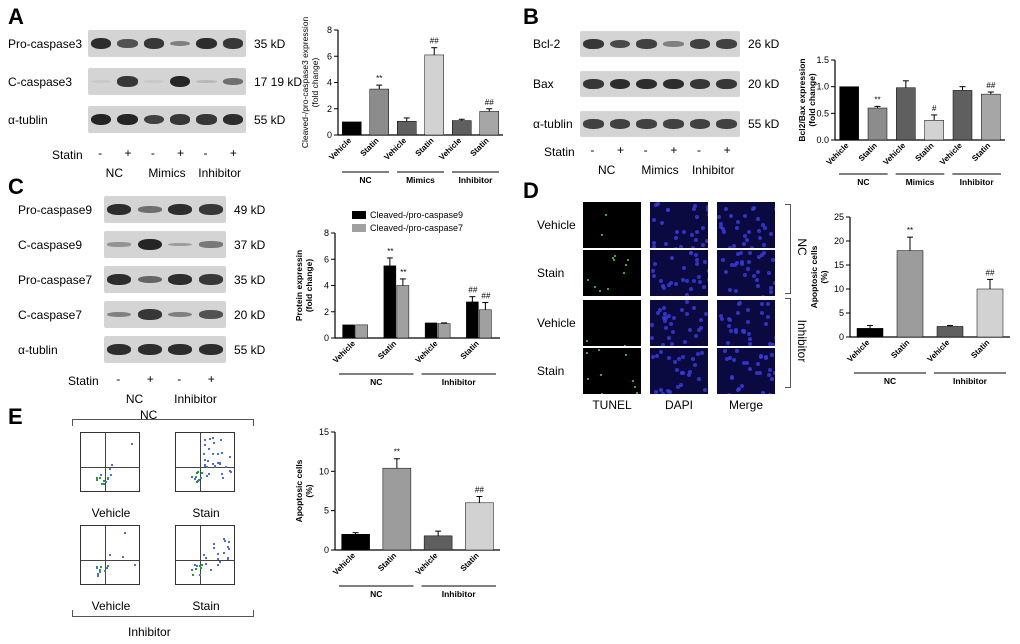 The height and width of the screenshot is (644, 1020). Describe the element at coordinates (788, 249) in the screenshot. I see `group-bracket` at that location.